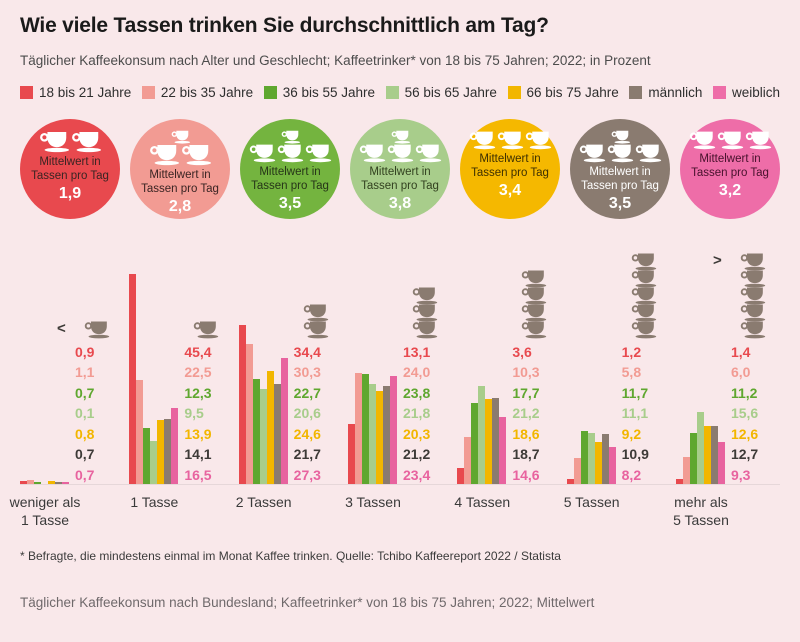 The height and width of the screenshot is (642, 800). What do you see at coordinates (180, 206) in the screenshot?
I see `average-value: 2,8` at bounding box center [180, 206].